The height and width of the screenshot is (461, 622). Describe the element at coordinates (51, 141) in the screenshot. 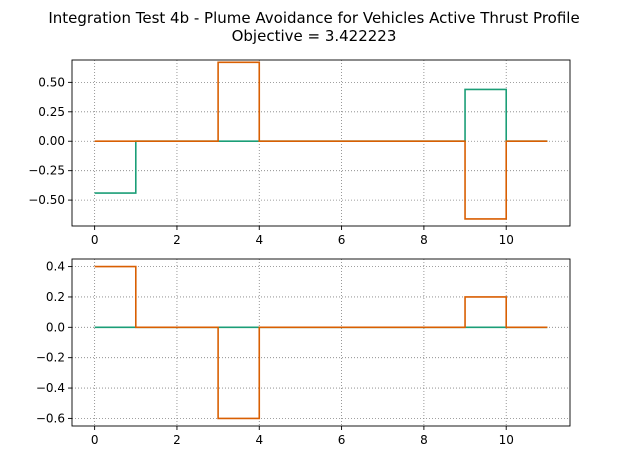

I see `y-tick-label: 0.00` at that location.